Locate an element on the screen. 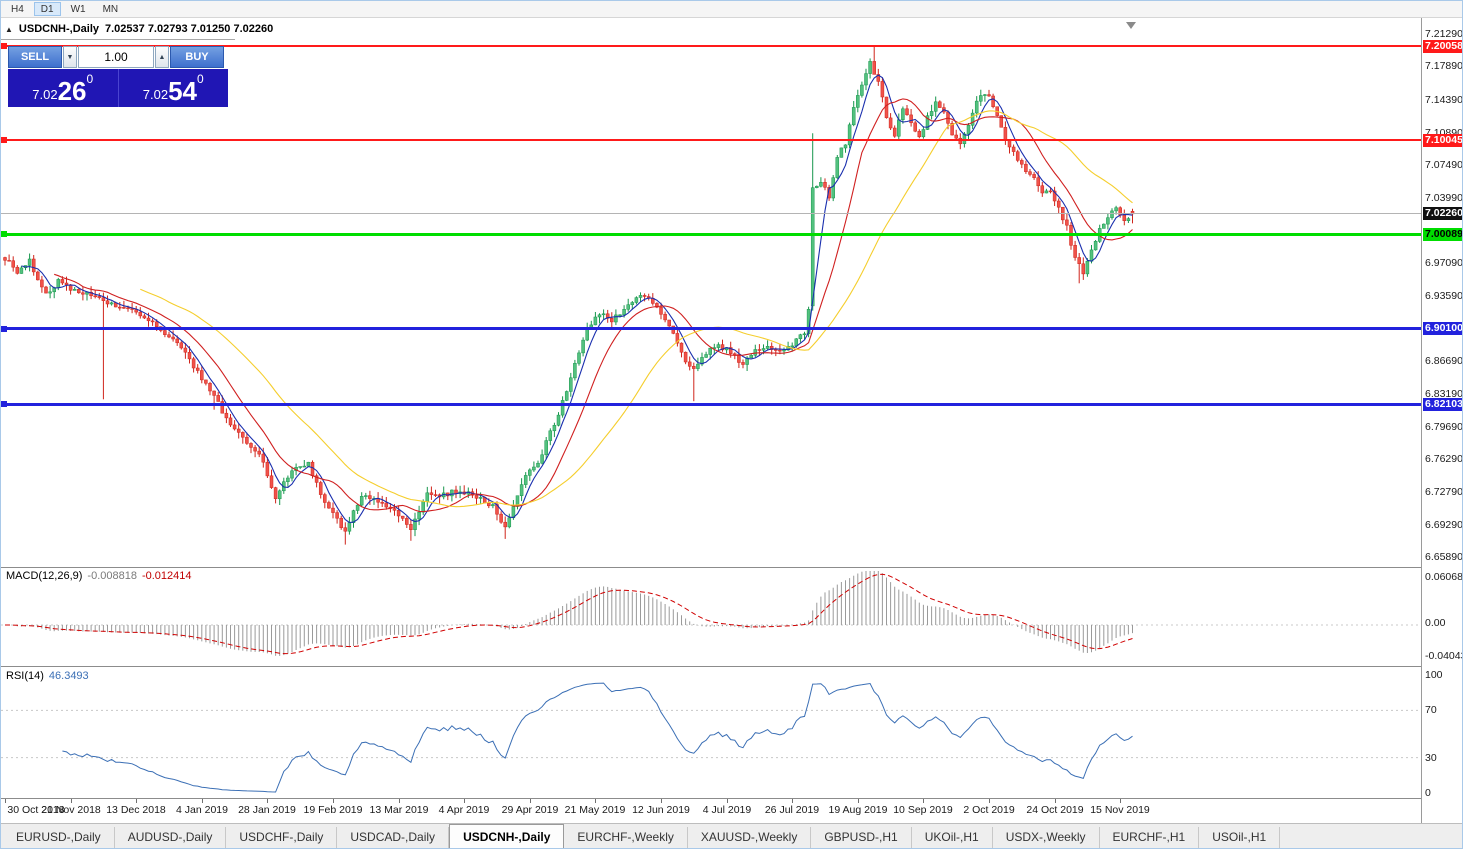 The width and height of the screenshot is (1463, 849). price-tick-label: 7.14390 is located at coordinates (1444, 99).